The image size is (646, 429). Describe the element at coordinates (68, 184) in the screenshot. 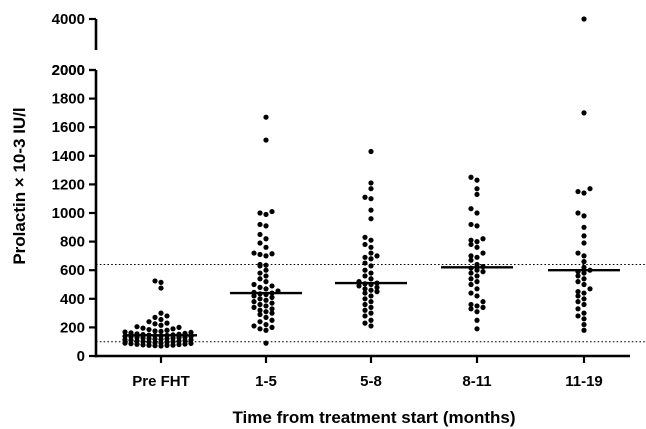

I see `y-tick-label: 1200` at that location.